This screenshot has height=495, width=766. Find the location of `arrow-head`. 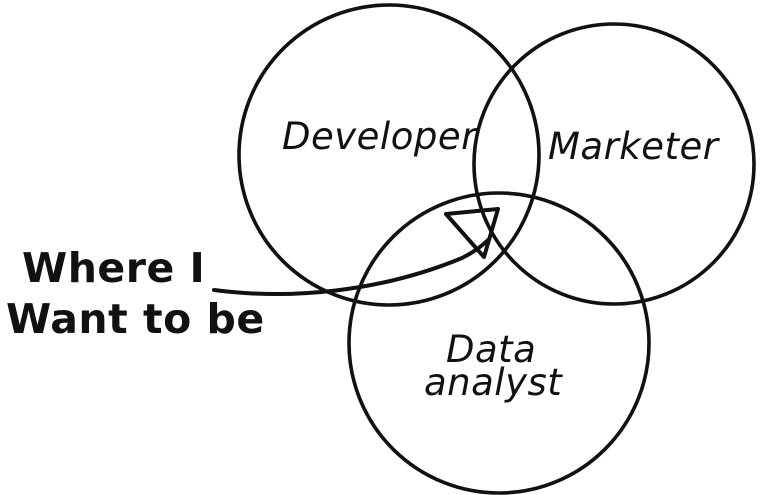

arrow-head is located at coordinates (472, 233).